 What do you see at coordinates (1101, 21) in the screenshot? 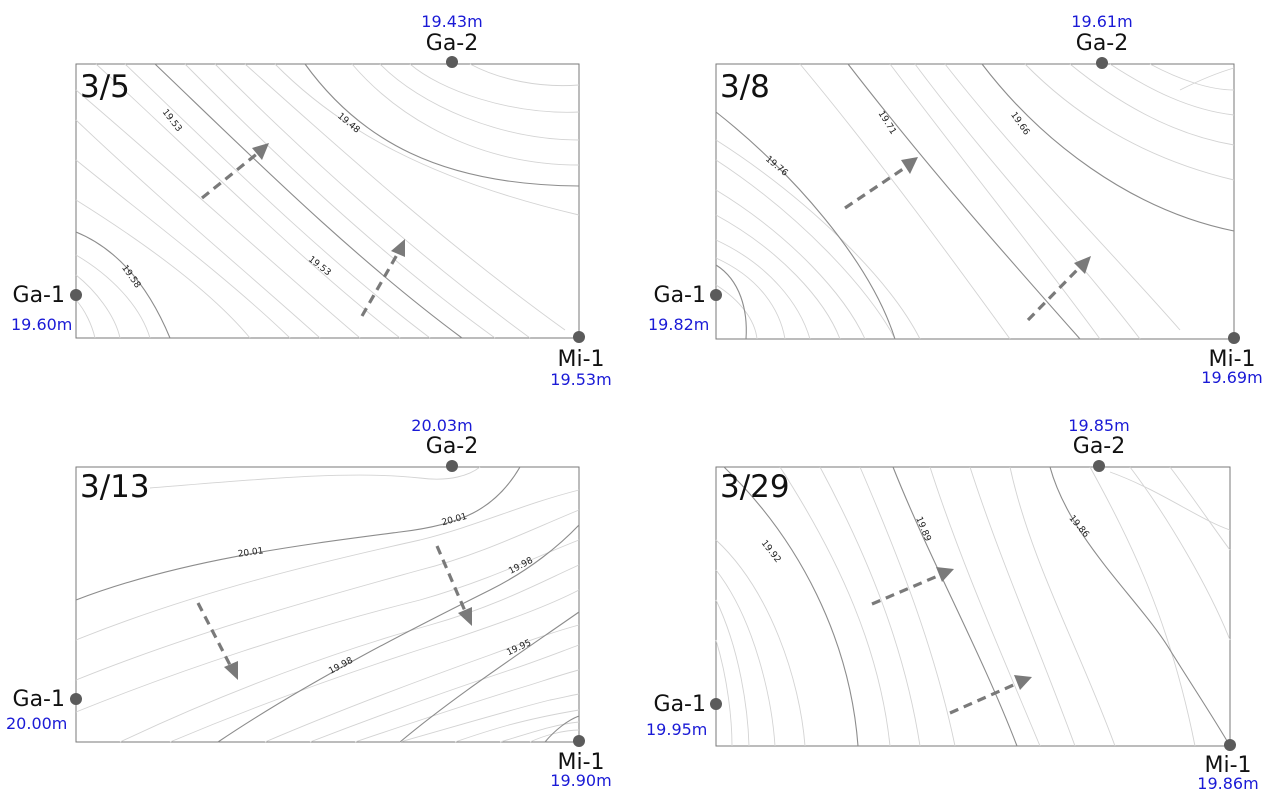
I see `well-level-ga2: 19.61m` at bounding box center [1101, 21].